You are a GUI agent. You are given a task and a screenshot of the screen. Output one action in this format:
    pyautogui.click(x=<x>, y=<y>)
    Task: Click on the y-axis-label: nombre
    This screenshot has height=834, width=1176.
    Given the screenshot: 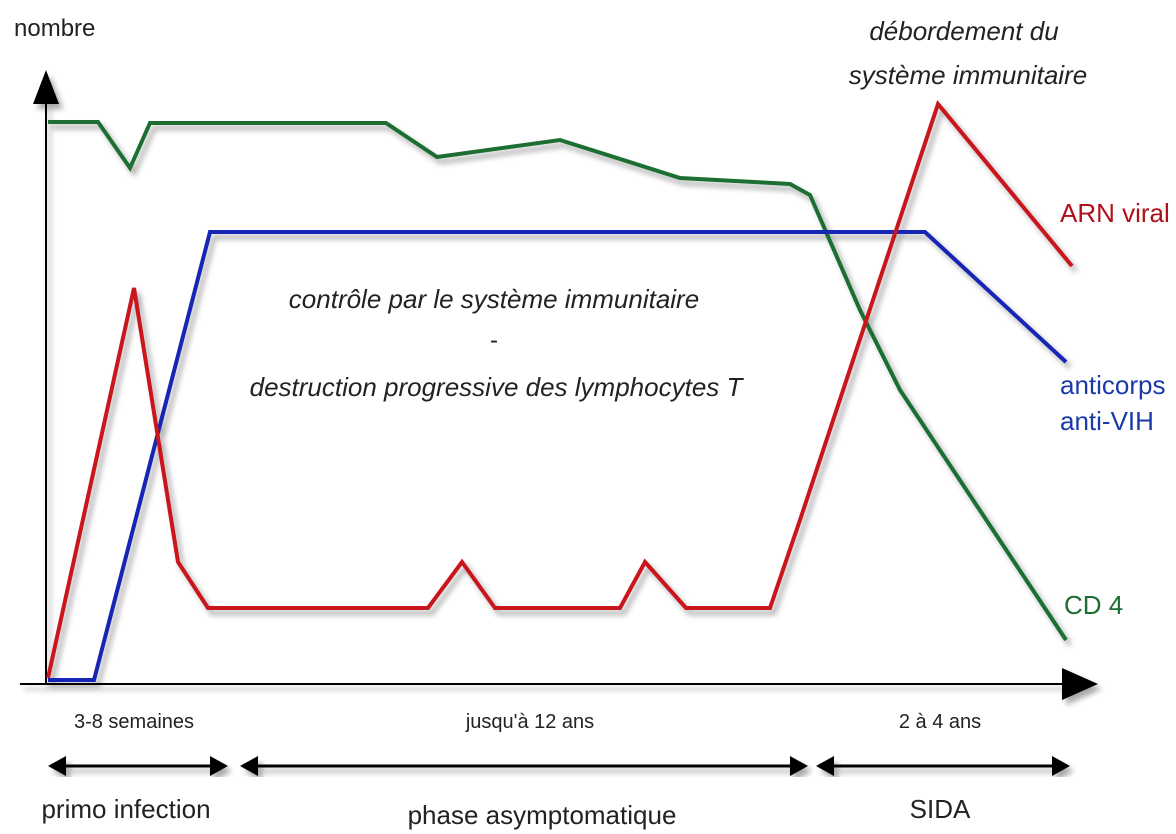 What is the action you would take?
    pyautogui.click(x=54, y=28)
    